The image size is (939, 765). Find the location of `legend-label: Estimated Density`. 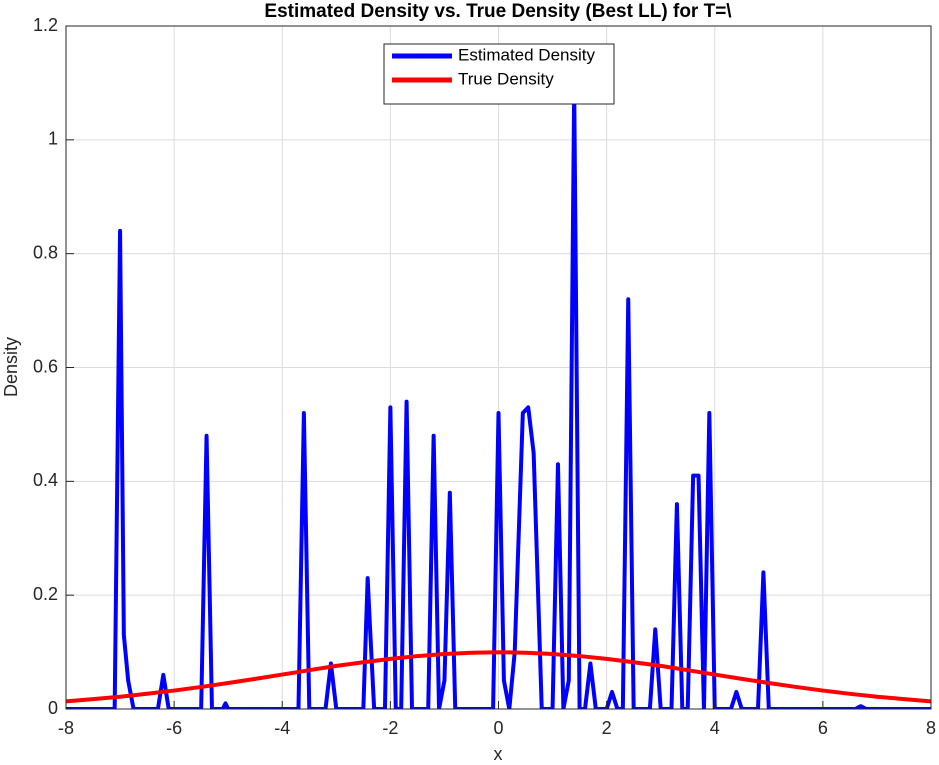

legend-label: Estimated Density is located at coordinates (526, 54).